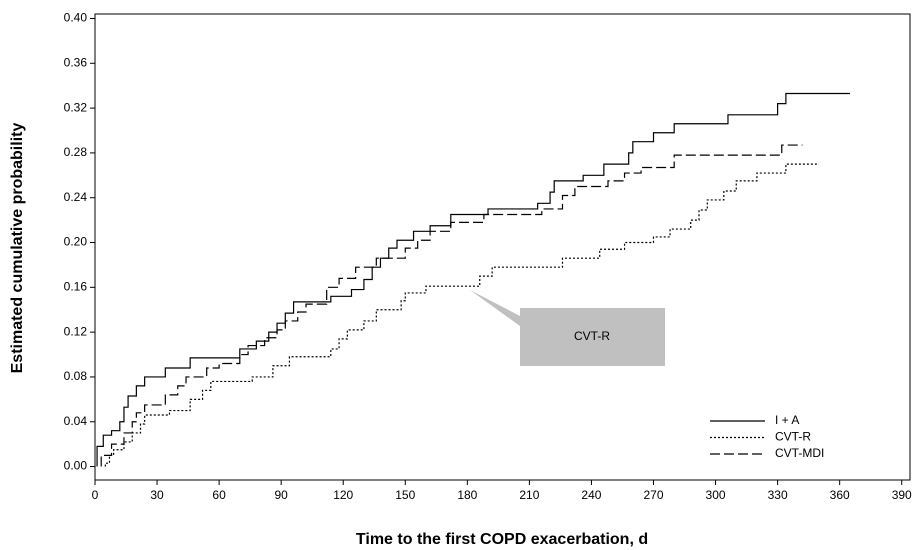 The width and height of the screenshot is (917, 550). Describe the element at coordinates (76, 197) in the screenshot. I see `y-tick-label: 0.24` at that location.